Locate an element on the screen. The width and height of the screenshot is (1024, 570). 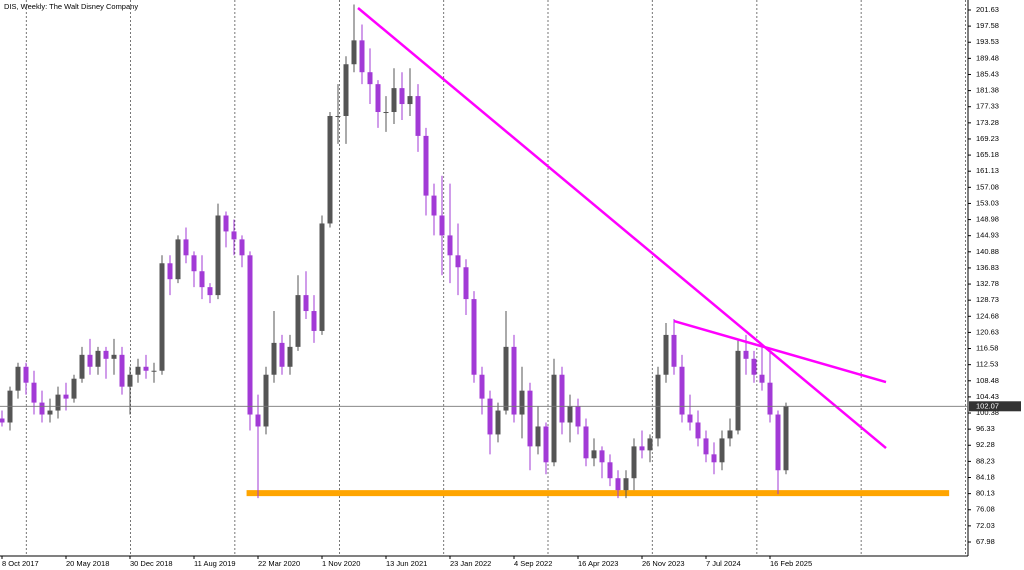
y-tick-label: 148.98 is located at coordinates (987, 219).